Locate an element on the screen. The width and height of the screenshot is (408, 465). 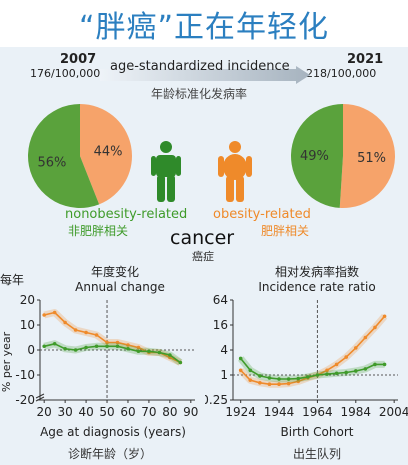
x-tick-label: 1944 is located at coordinates (279, 412).